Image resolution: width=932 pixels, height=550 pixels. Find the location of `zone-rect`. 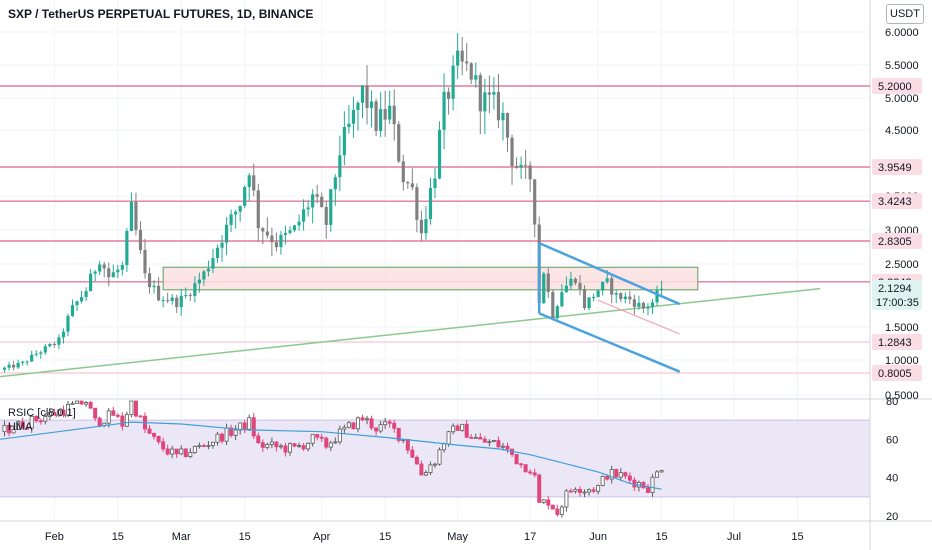

zone-rect is located at coordinates (430, 278).